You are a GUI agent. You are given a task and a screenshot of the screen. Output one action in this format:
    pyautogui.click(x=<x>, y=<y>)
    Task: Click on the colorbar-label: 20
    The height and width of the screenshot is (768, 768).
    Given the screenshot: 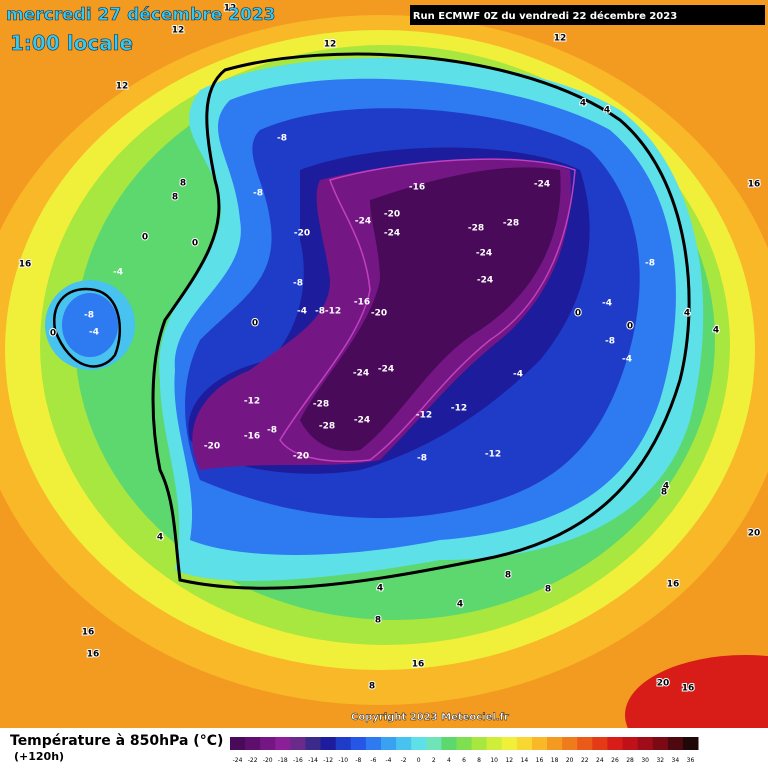 What is the action you would take?
    pyautogui.click(x=570, y=760)
    